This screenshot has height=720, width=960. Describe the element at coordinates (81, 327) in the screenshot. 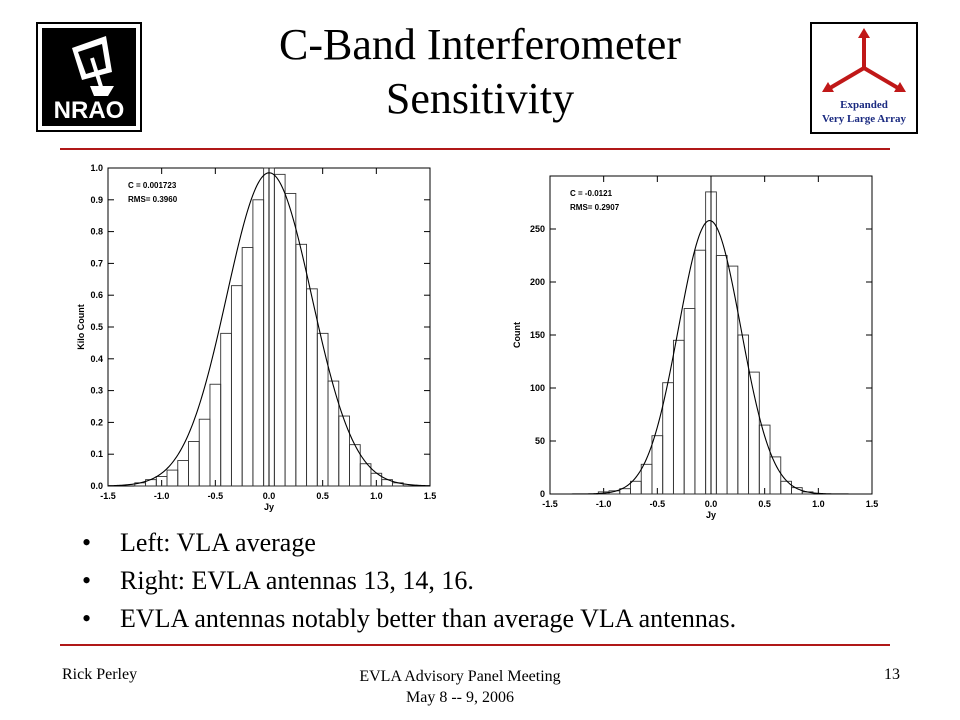

I see `y-axis-label: Kilo Count` at that location.